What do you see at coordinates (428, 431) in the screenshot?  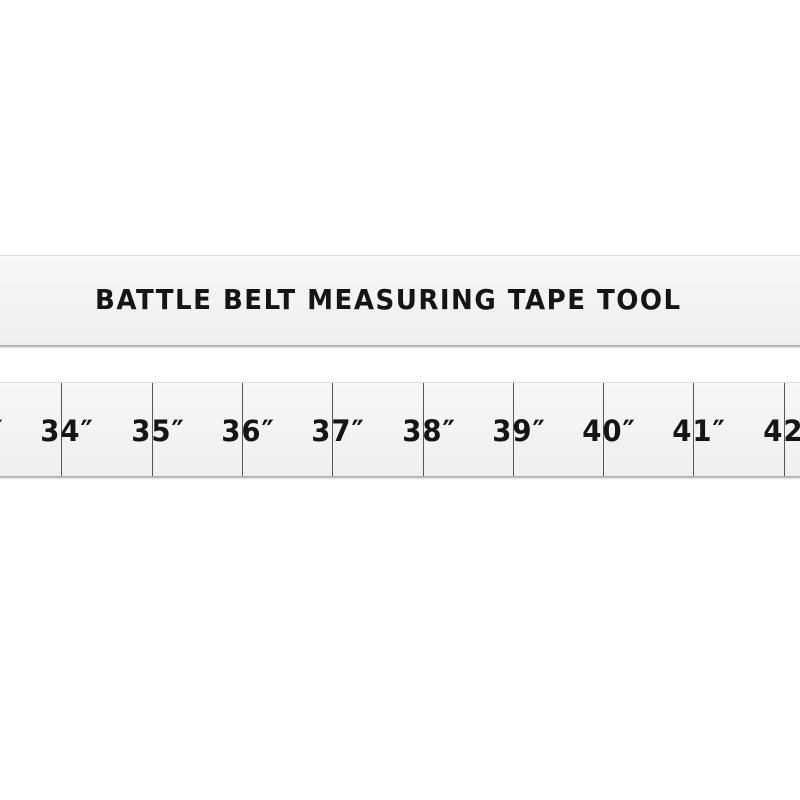 I see `inch-label: 38″` at bounding box center [428, 431].